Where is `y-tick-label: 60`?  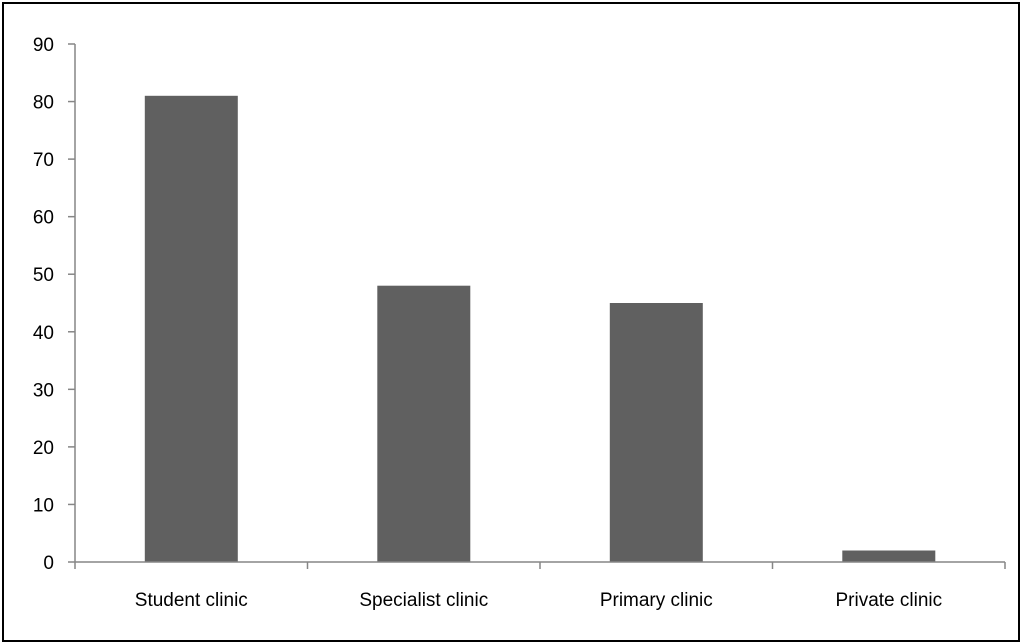
y-tick-label: 60 is located at coordinates (43, 218).